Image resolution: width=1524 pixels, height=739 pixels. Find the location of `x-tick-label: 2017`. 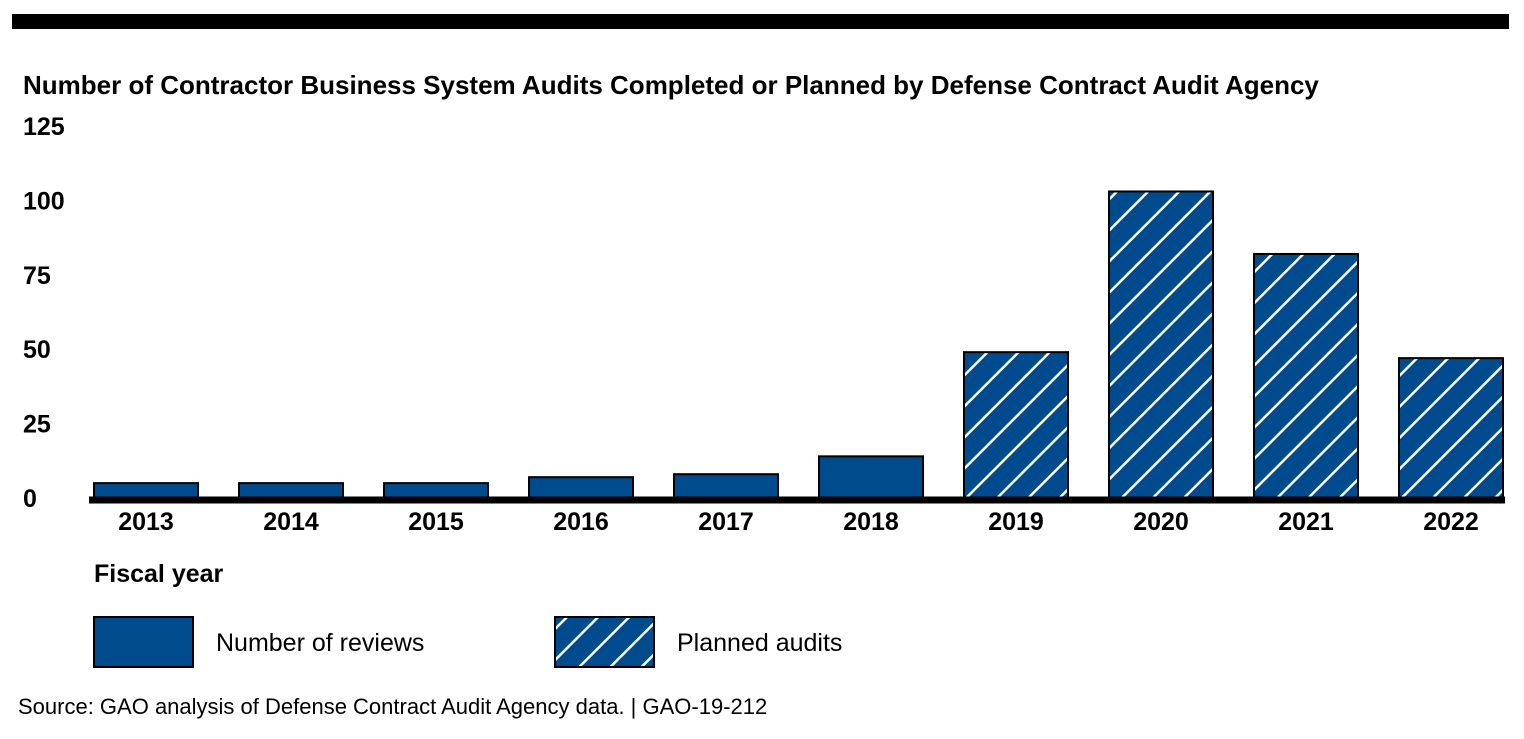

x-tick-label: 2017 is located at coordinates (726, 522).